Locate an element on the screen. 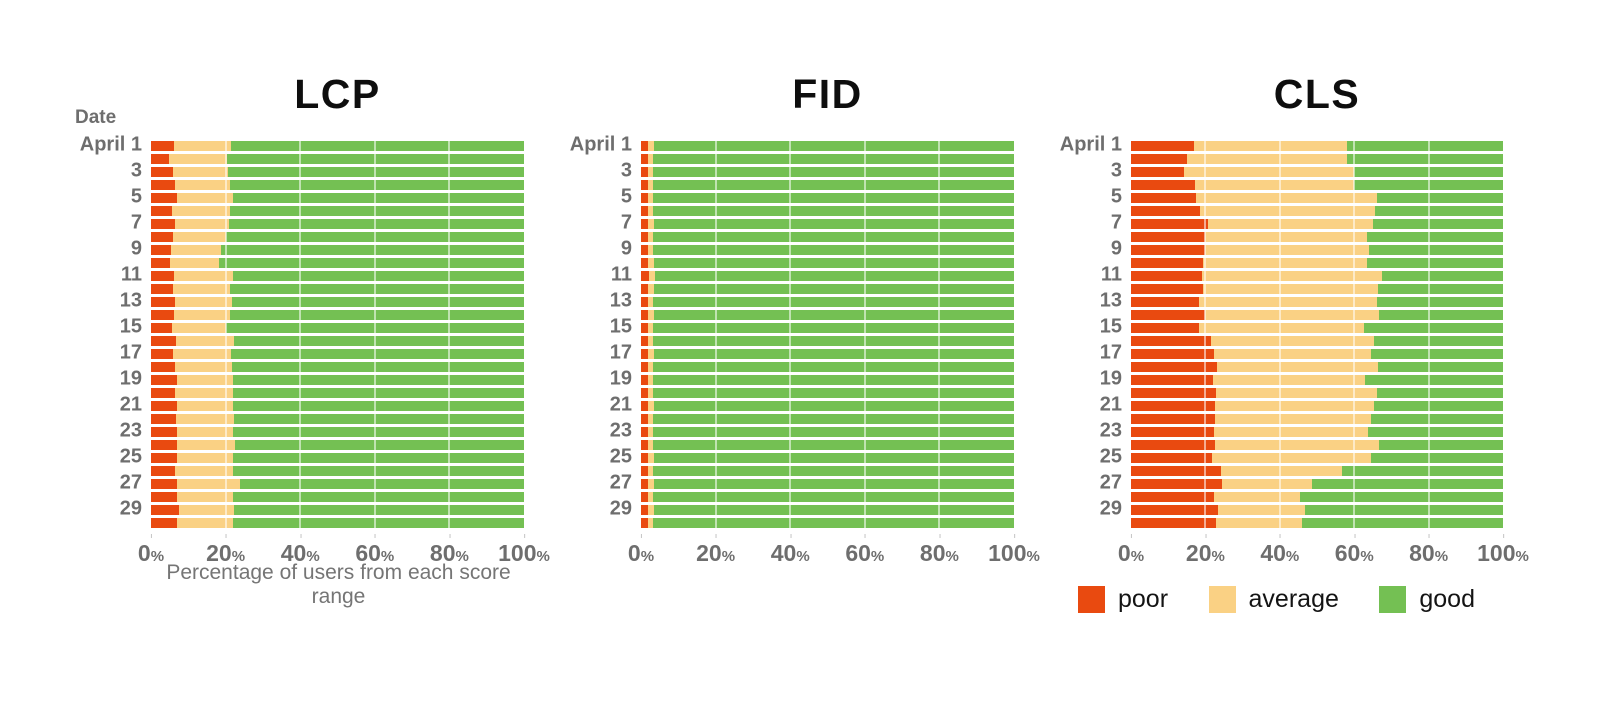 The width and height of the screenshot is (1600, 708). y-axis-label: 29 is located at coordinates (620, 508).